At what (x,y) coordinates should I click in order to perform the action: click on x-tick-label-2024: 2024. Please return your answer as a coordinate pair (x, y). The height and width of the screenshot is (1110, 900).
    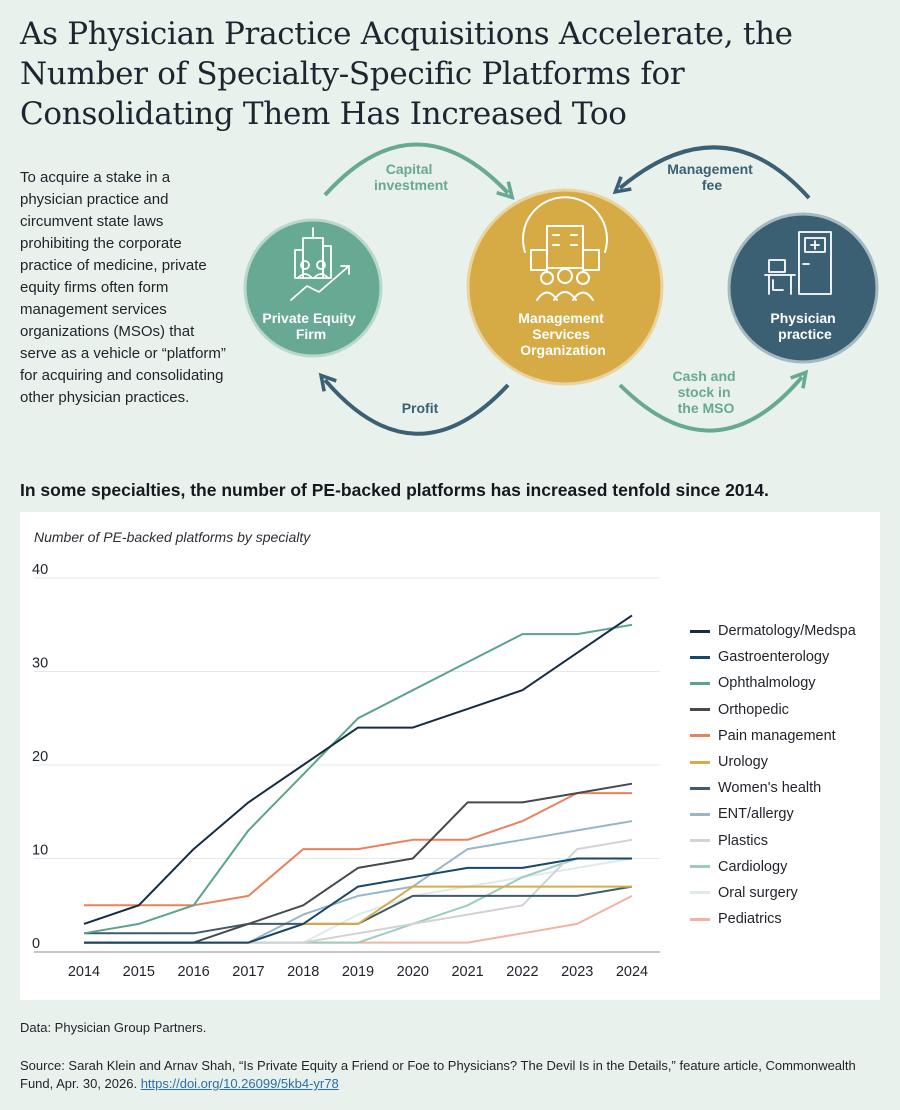
    Looking at the image, I should click on (632, 972).